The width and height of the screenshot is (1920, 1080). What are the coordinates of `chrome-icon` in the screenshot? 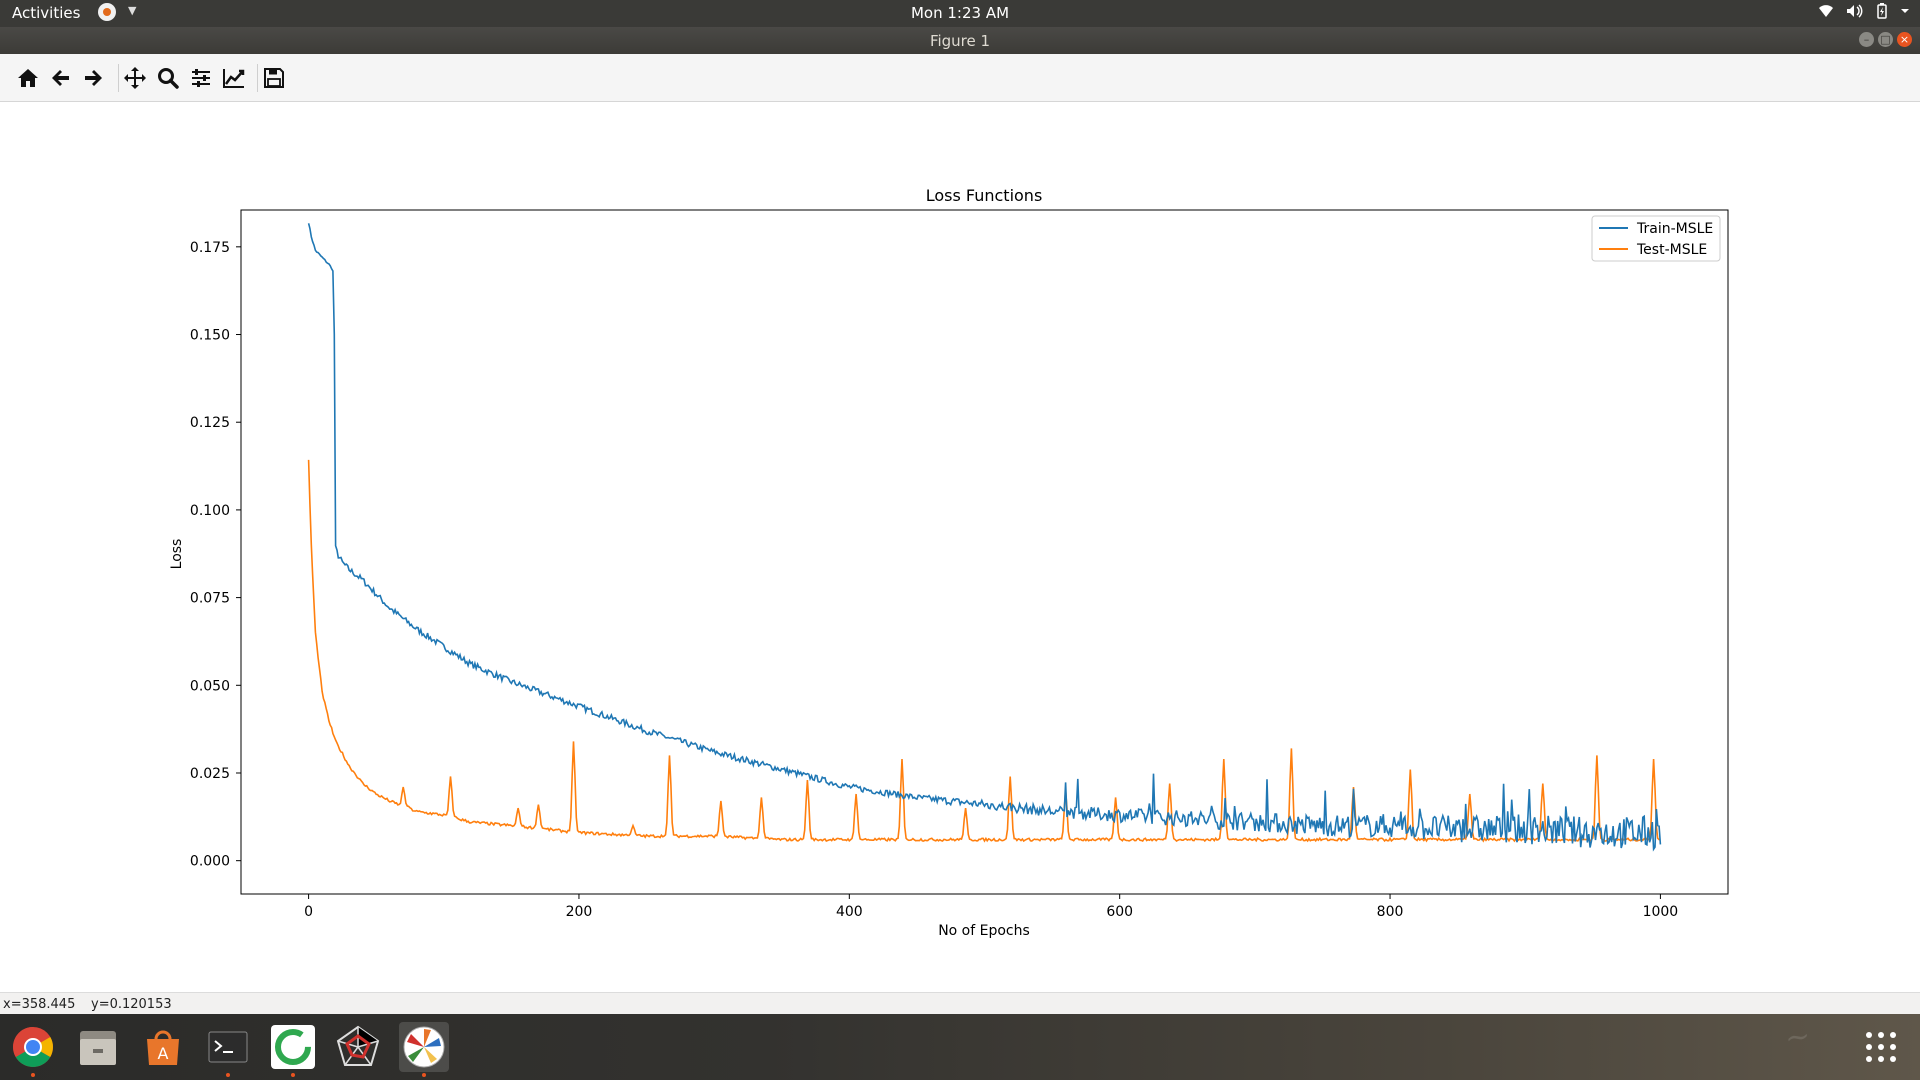 It's located at (33, 1047).